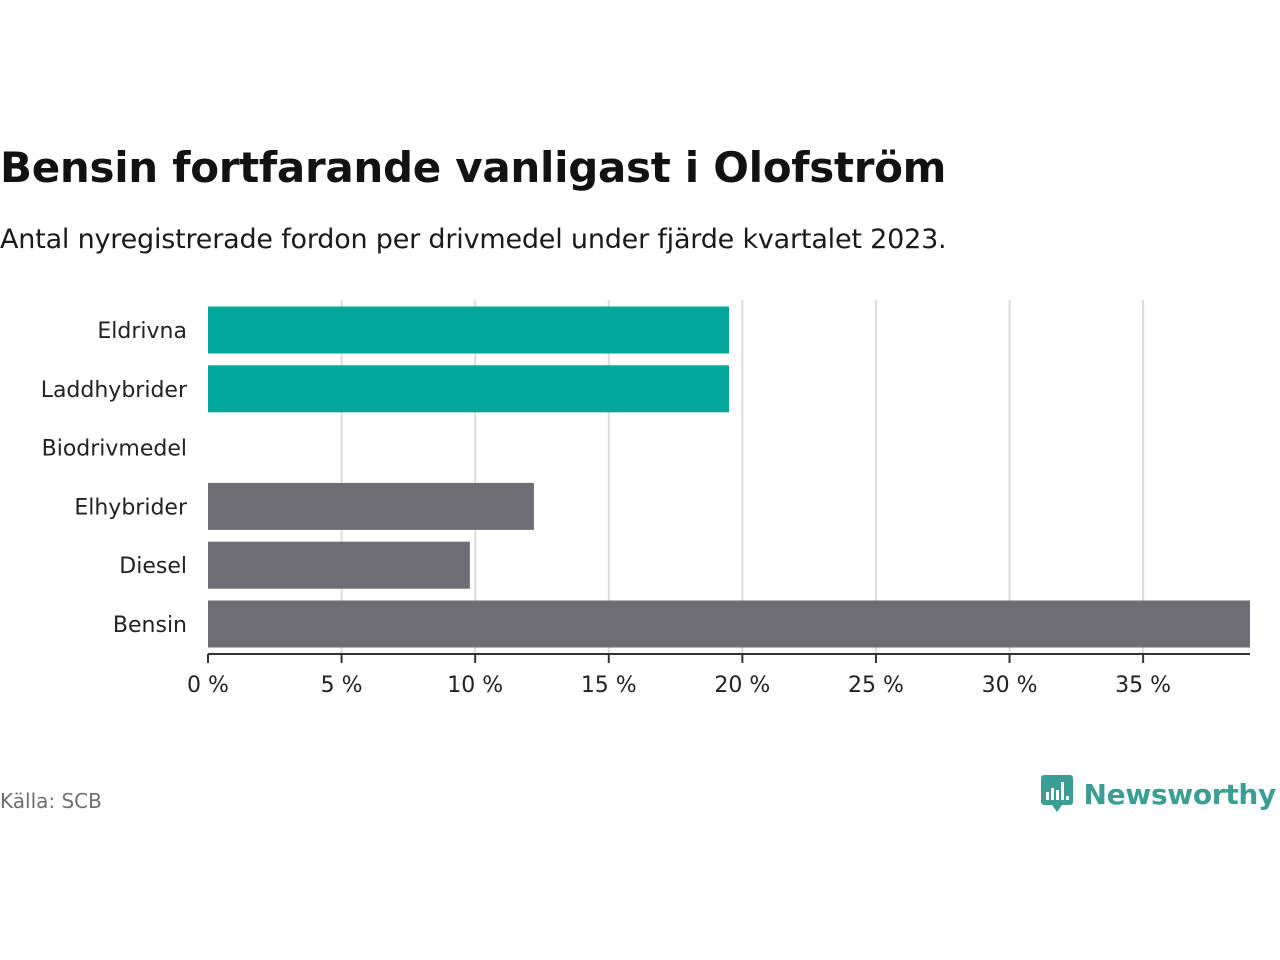  Describe the element at coordinates (150, 625) in the screenshot. I see `category-label-bensin: Bensin` at that location.